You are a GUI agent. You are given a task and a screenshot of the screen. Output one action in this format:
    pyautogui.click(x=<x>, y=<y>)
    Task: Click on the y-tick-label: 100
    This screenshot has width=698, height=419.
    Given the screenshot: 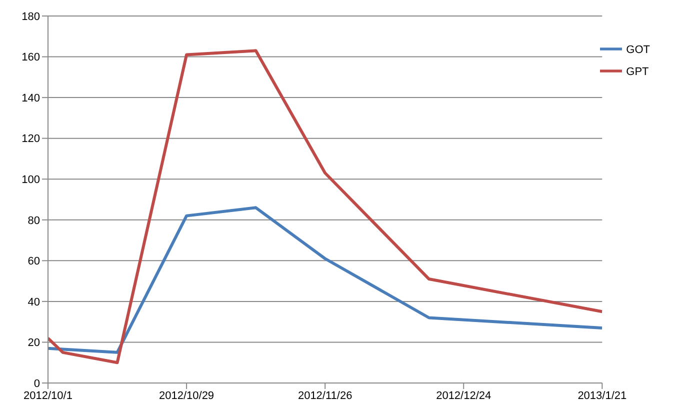 What is the action you would take?
    pyautogui.click(x=31, y=180)
    